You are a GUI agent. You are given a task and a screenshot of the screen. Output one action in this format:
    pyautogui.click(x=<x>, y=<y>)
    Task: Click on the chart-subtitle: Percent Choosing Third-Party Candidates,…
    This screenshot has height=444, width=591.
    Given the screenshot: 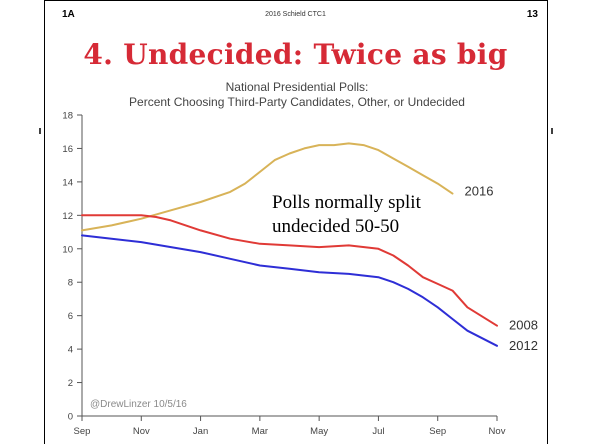 What is the action you would take?
    pyautogui.click(x=297, y=102)
    